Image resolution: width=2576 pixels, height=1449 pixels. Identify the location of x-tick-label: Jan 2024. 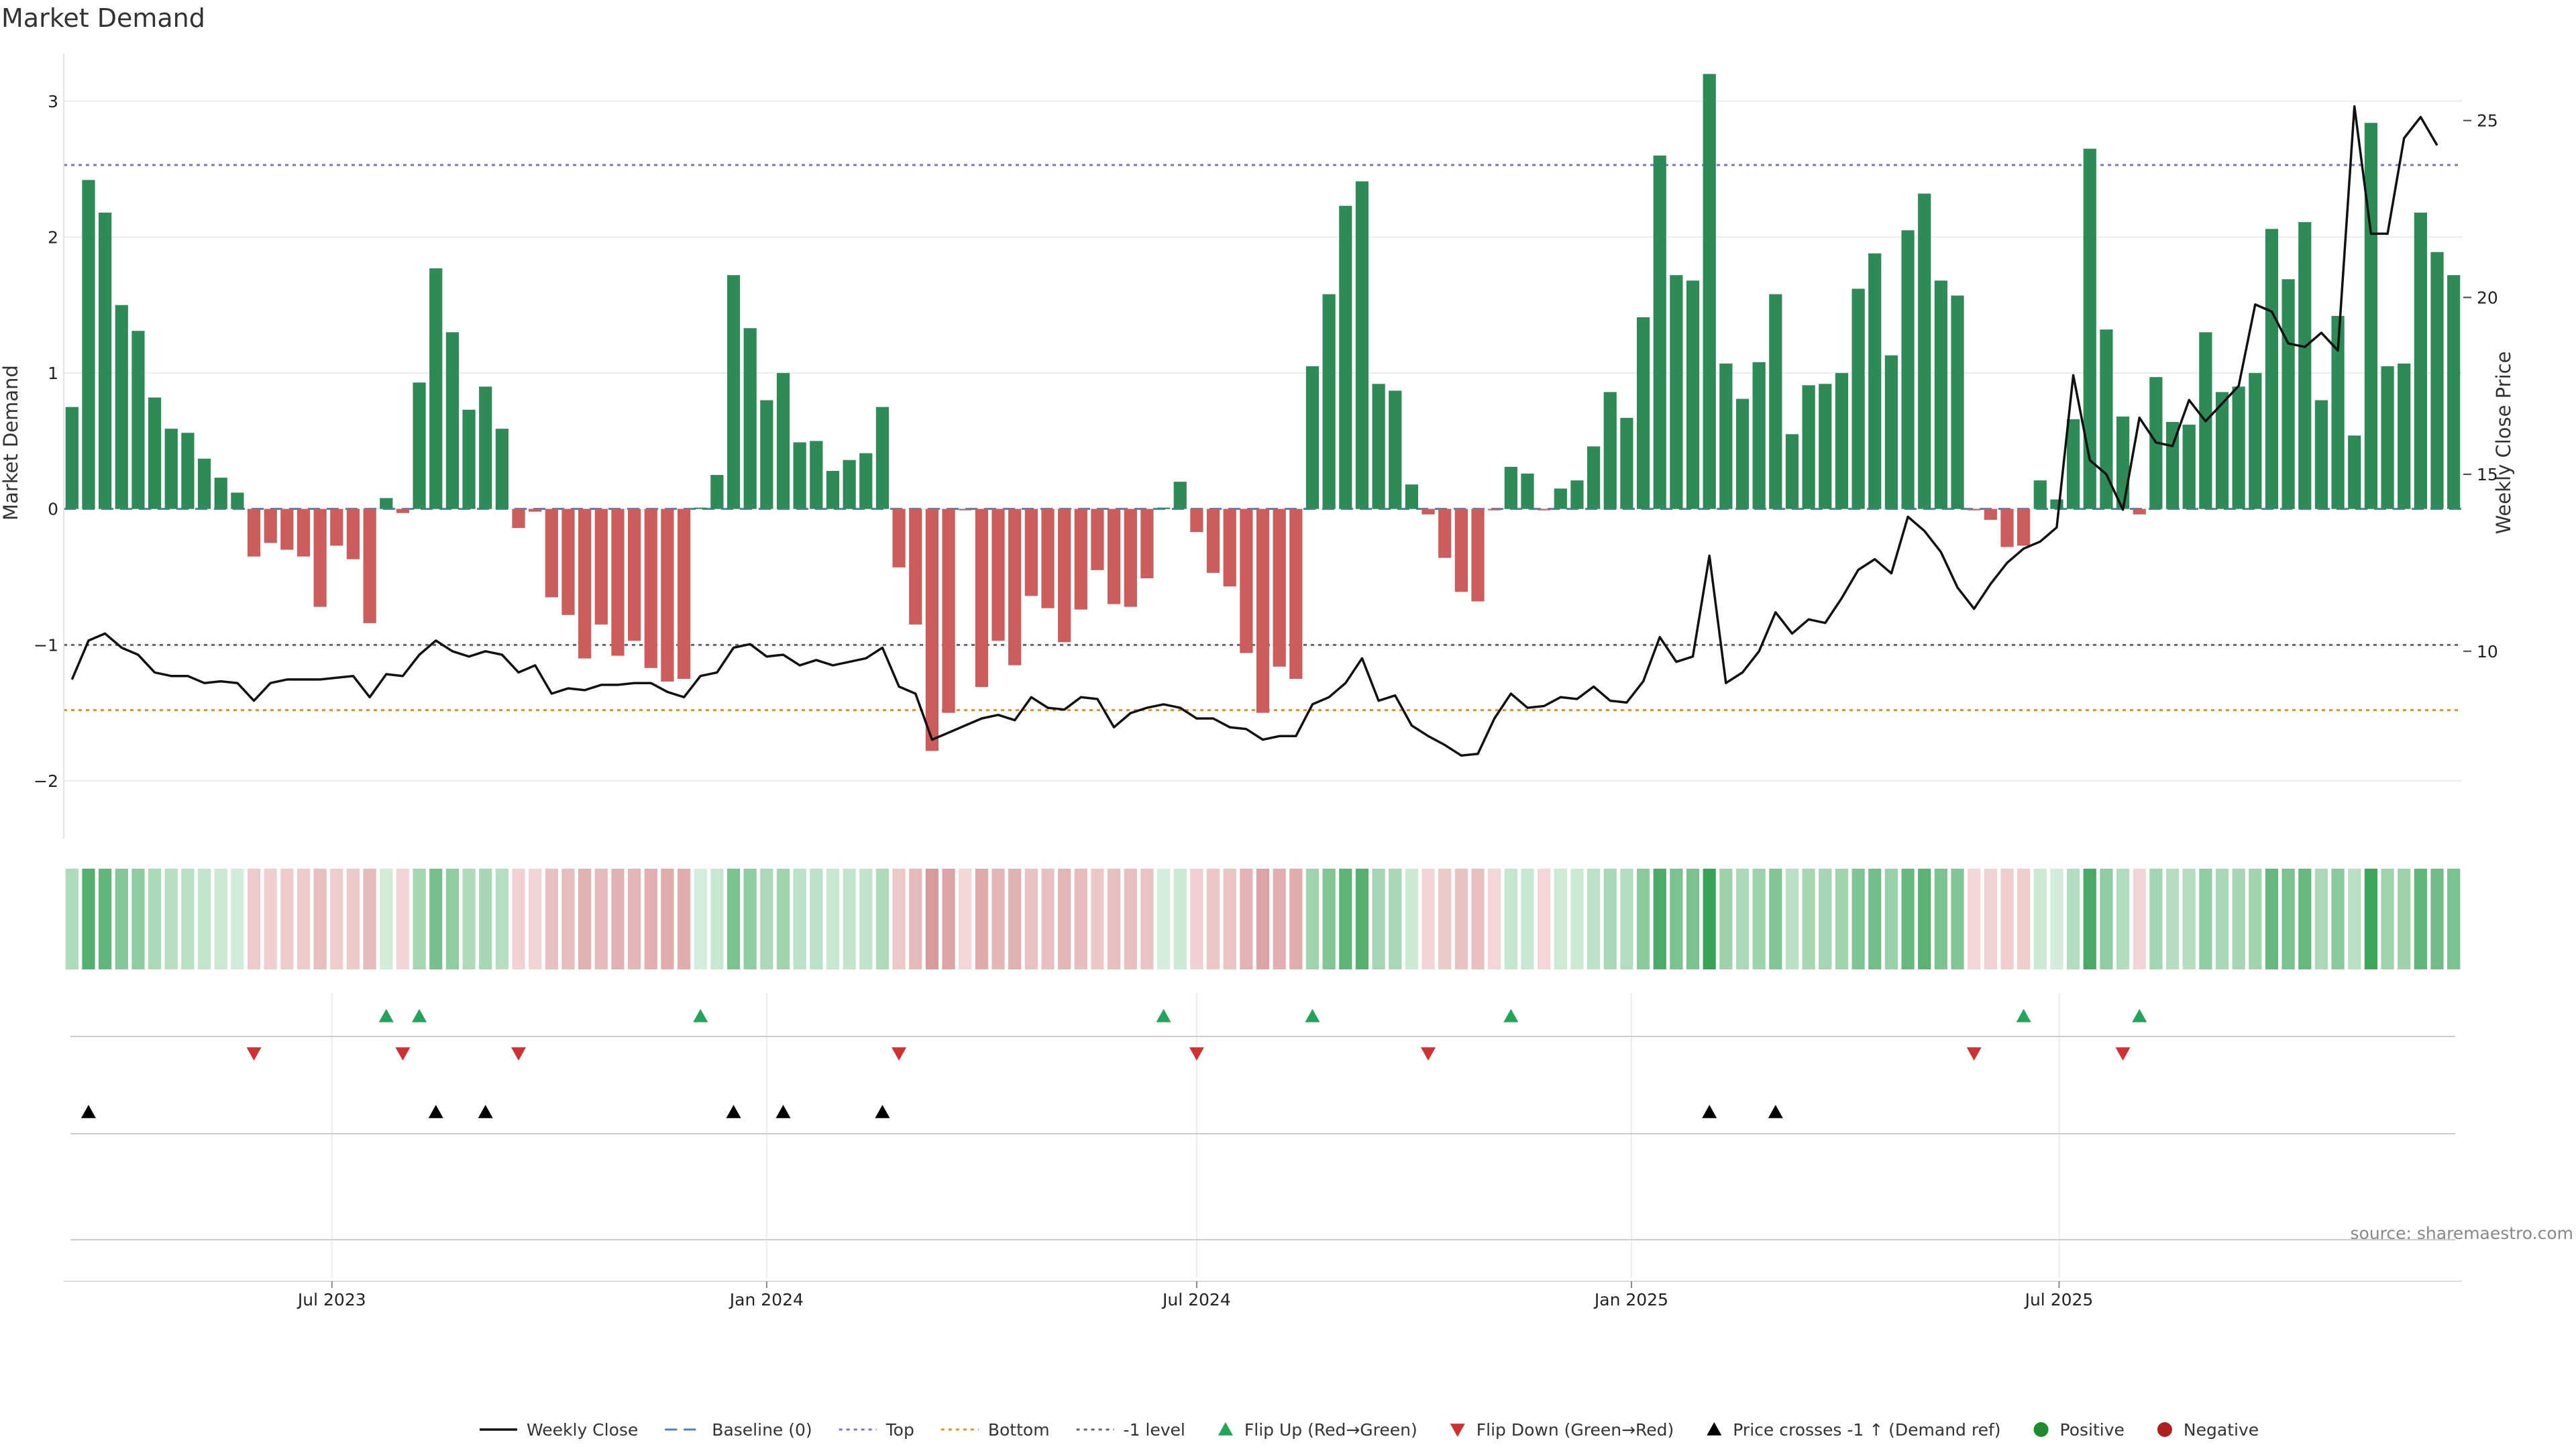
(766, 1299).